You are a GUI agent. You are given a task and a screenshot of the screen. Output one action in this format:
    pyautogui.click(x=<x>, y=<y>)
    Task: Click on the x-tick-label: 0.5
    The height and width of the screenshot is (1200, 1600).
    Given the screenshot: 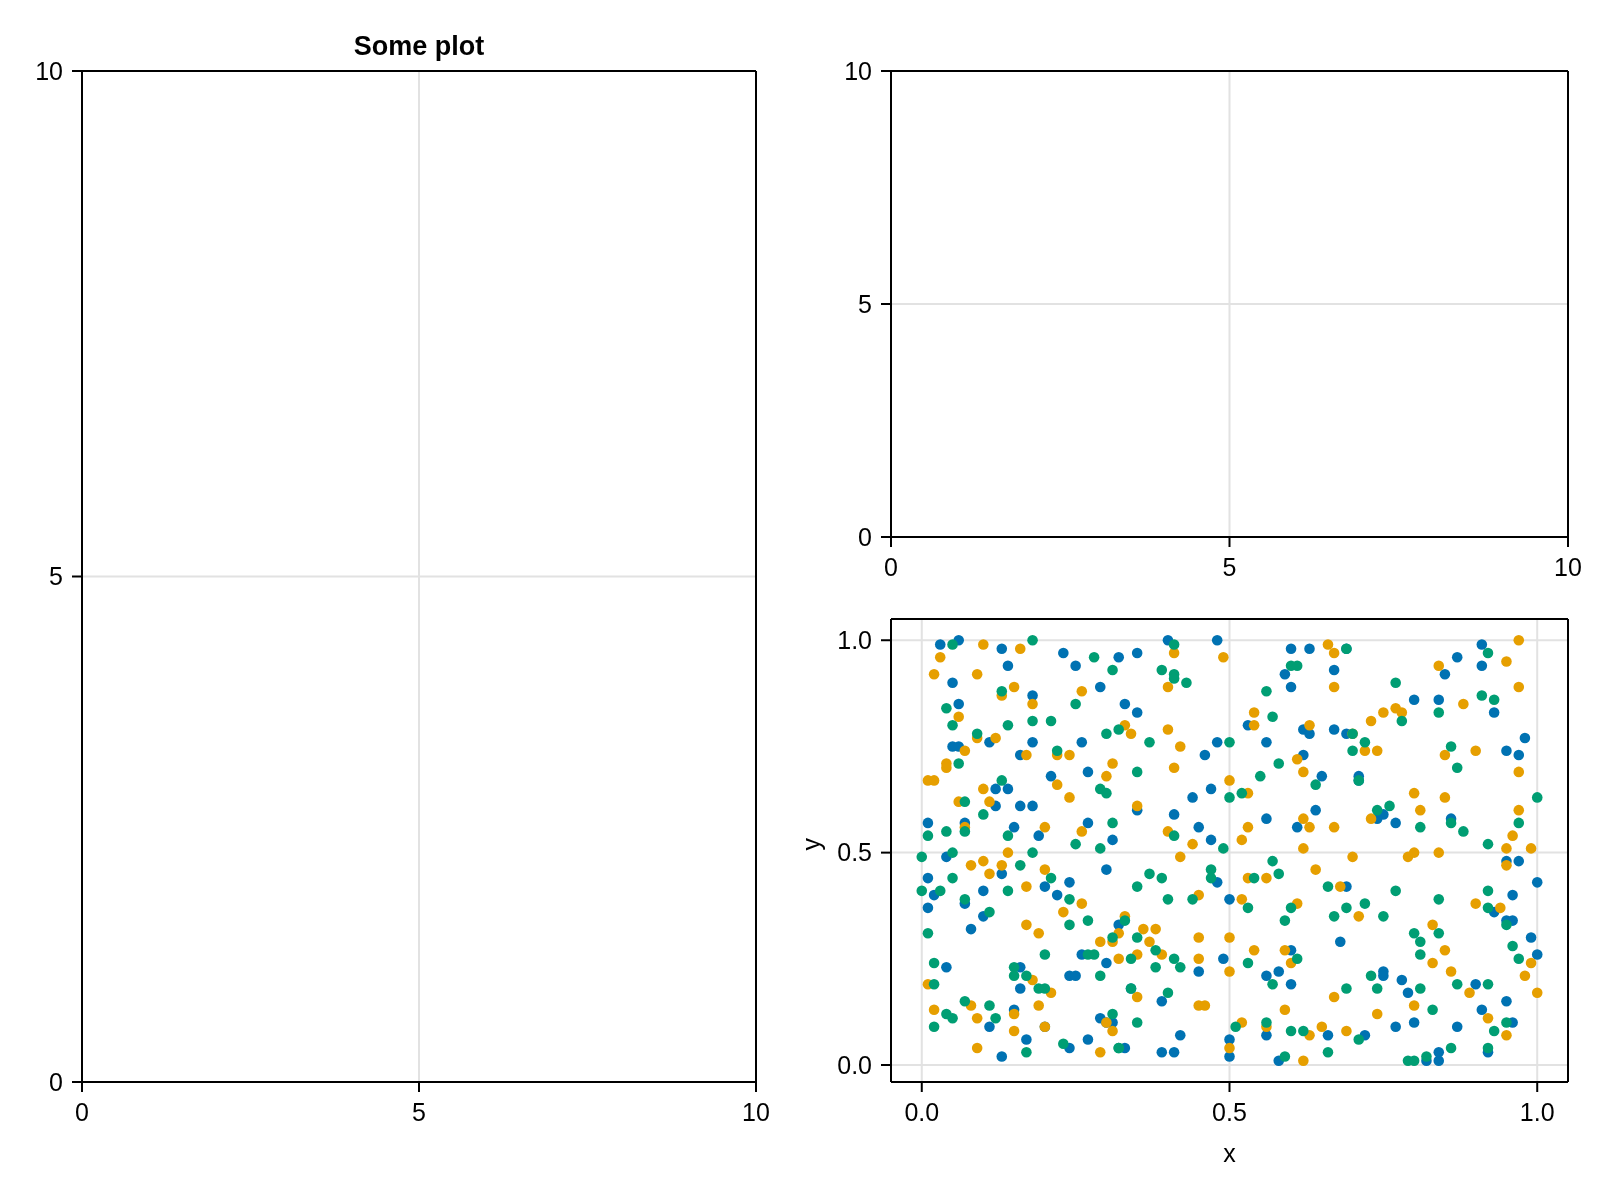 What is the action you would take?
    pyautogui.click(x=1229, y=1111)
    